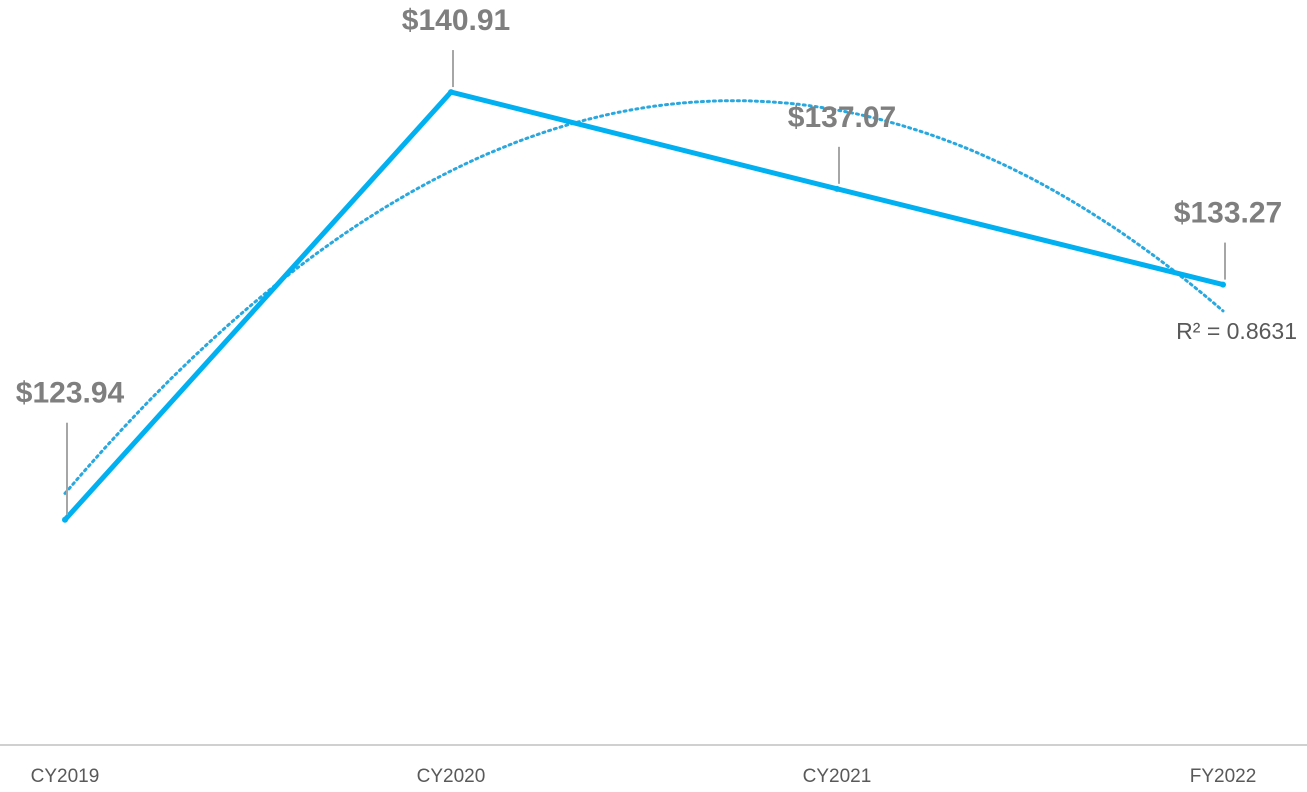 The image size is (1307, 792). What do you see at coordinates (70, 393) in the screenshot?
I see `data-label: $123.94` at bounding box center [70, 393].